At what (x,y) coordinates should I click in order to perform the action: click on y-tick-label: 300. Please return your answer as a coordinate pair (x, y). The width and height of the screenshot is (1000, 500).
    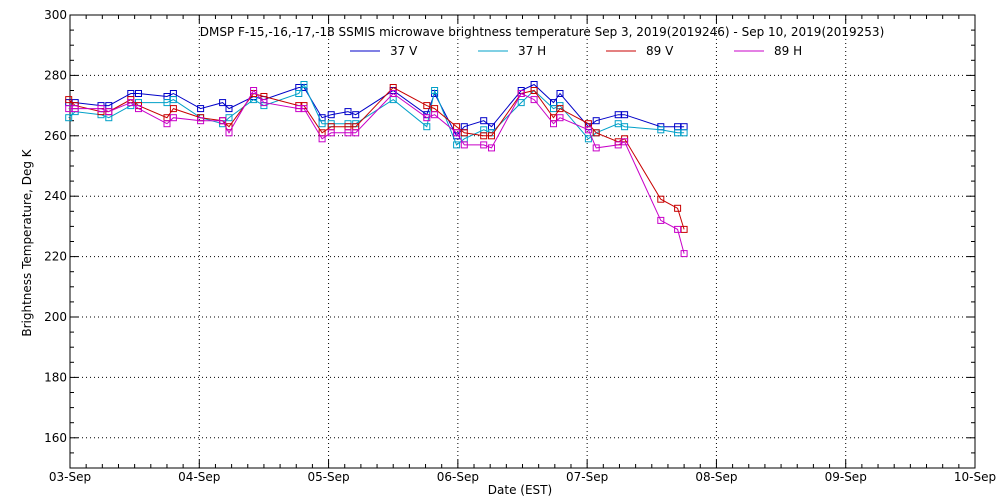
    Looking at the image, I should click on (55, 15).